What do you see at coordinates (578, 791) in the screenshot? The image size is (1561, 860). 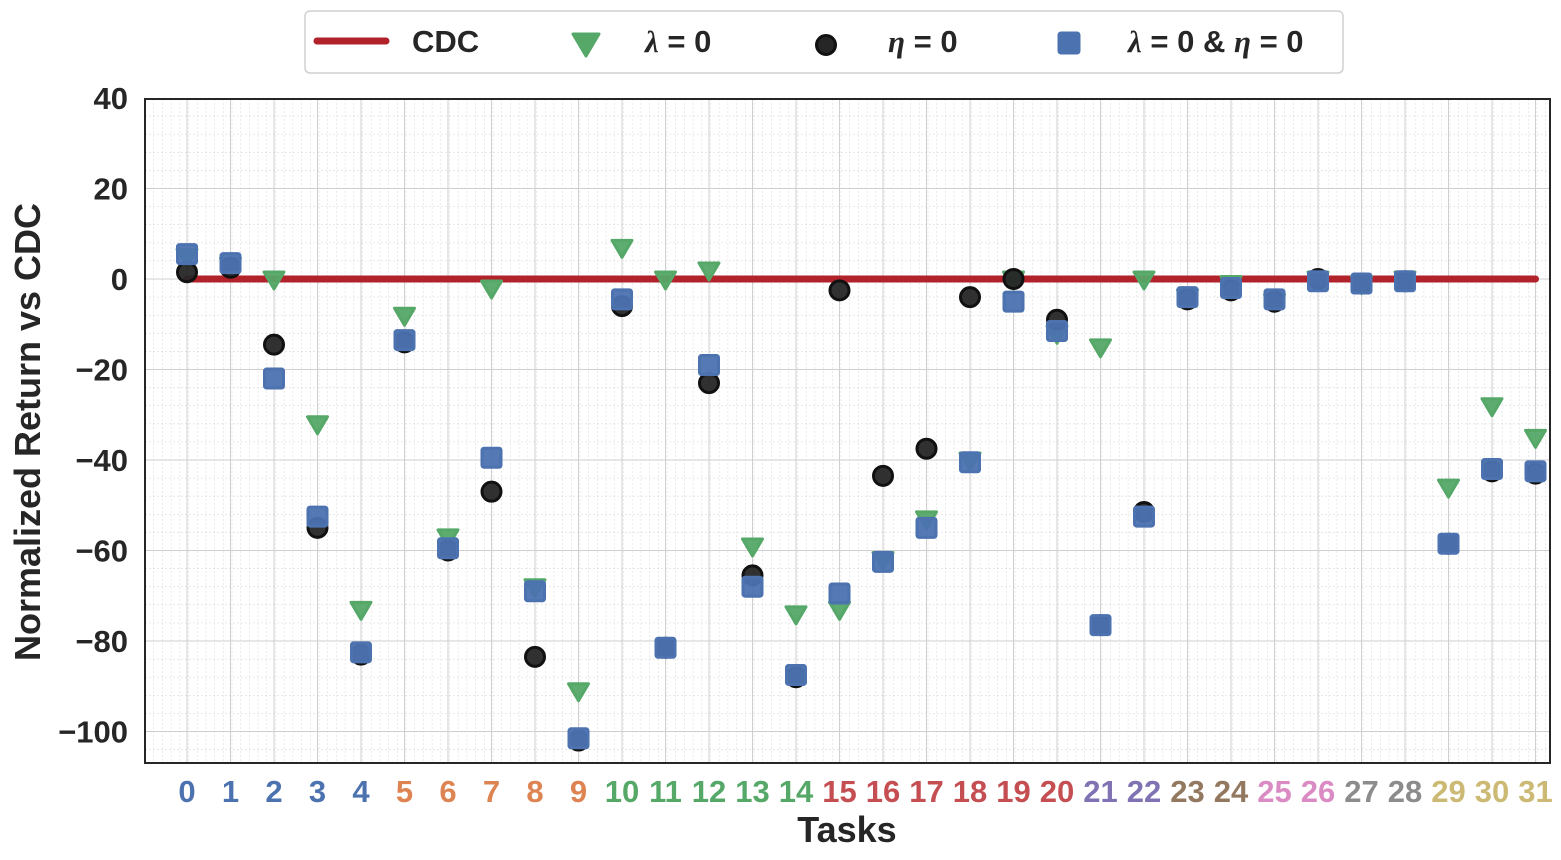 I see `x-tick-label: 9` at bounding box center [578, 791].